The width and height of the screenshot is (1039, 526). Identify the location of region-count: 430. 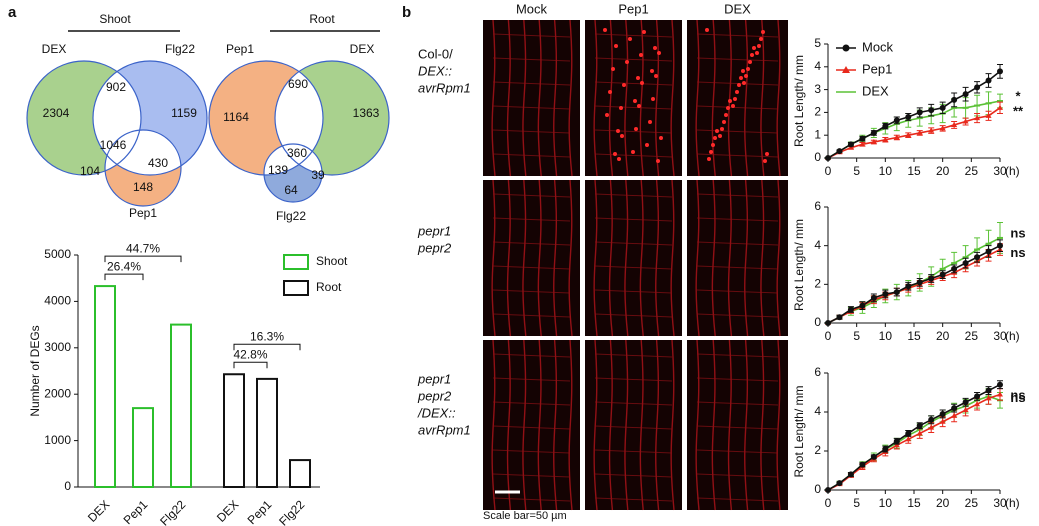
(158, 163).